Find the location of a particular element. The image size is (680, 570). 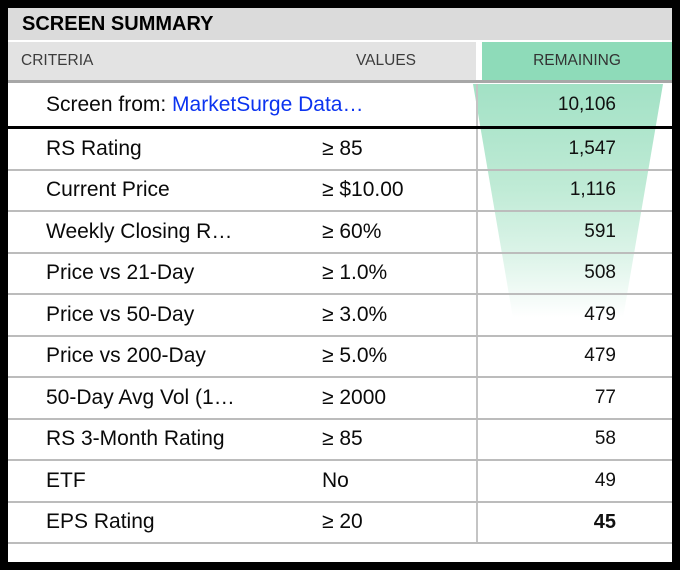

table-row: Price vs 200-Day ≥ 5.0% 479 is located at coordinates (340, 357).